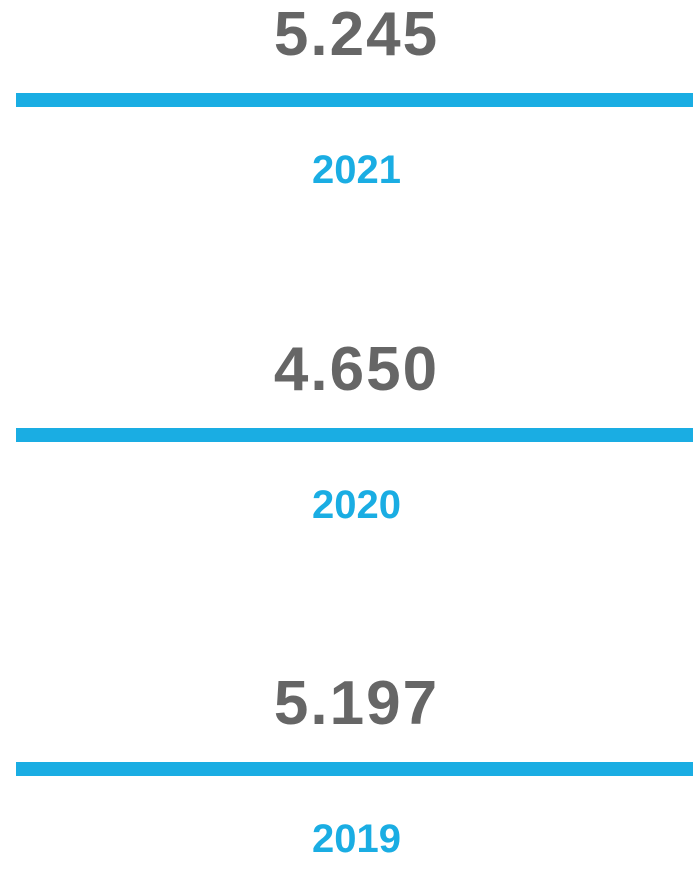 Image resolution: width=693 pixels, height=889 pixels. Describe the element at coordinates (356, 839) in the screenshot. I see `stat-year: 2019` at that location.